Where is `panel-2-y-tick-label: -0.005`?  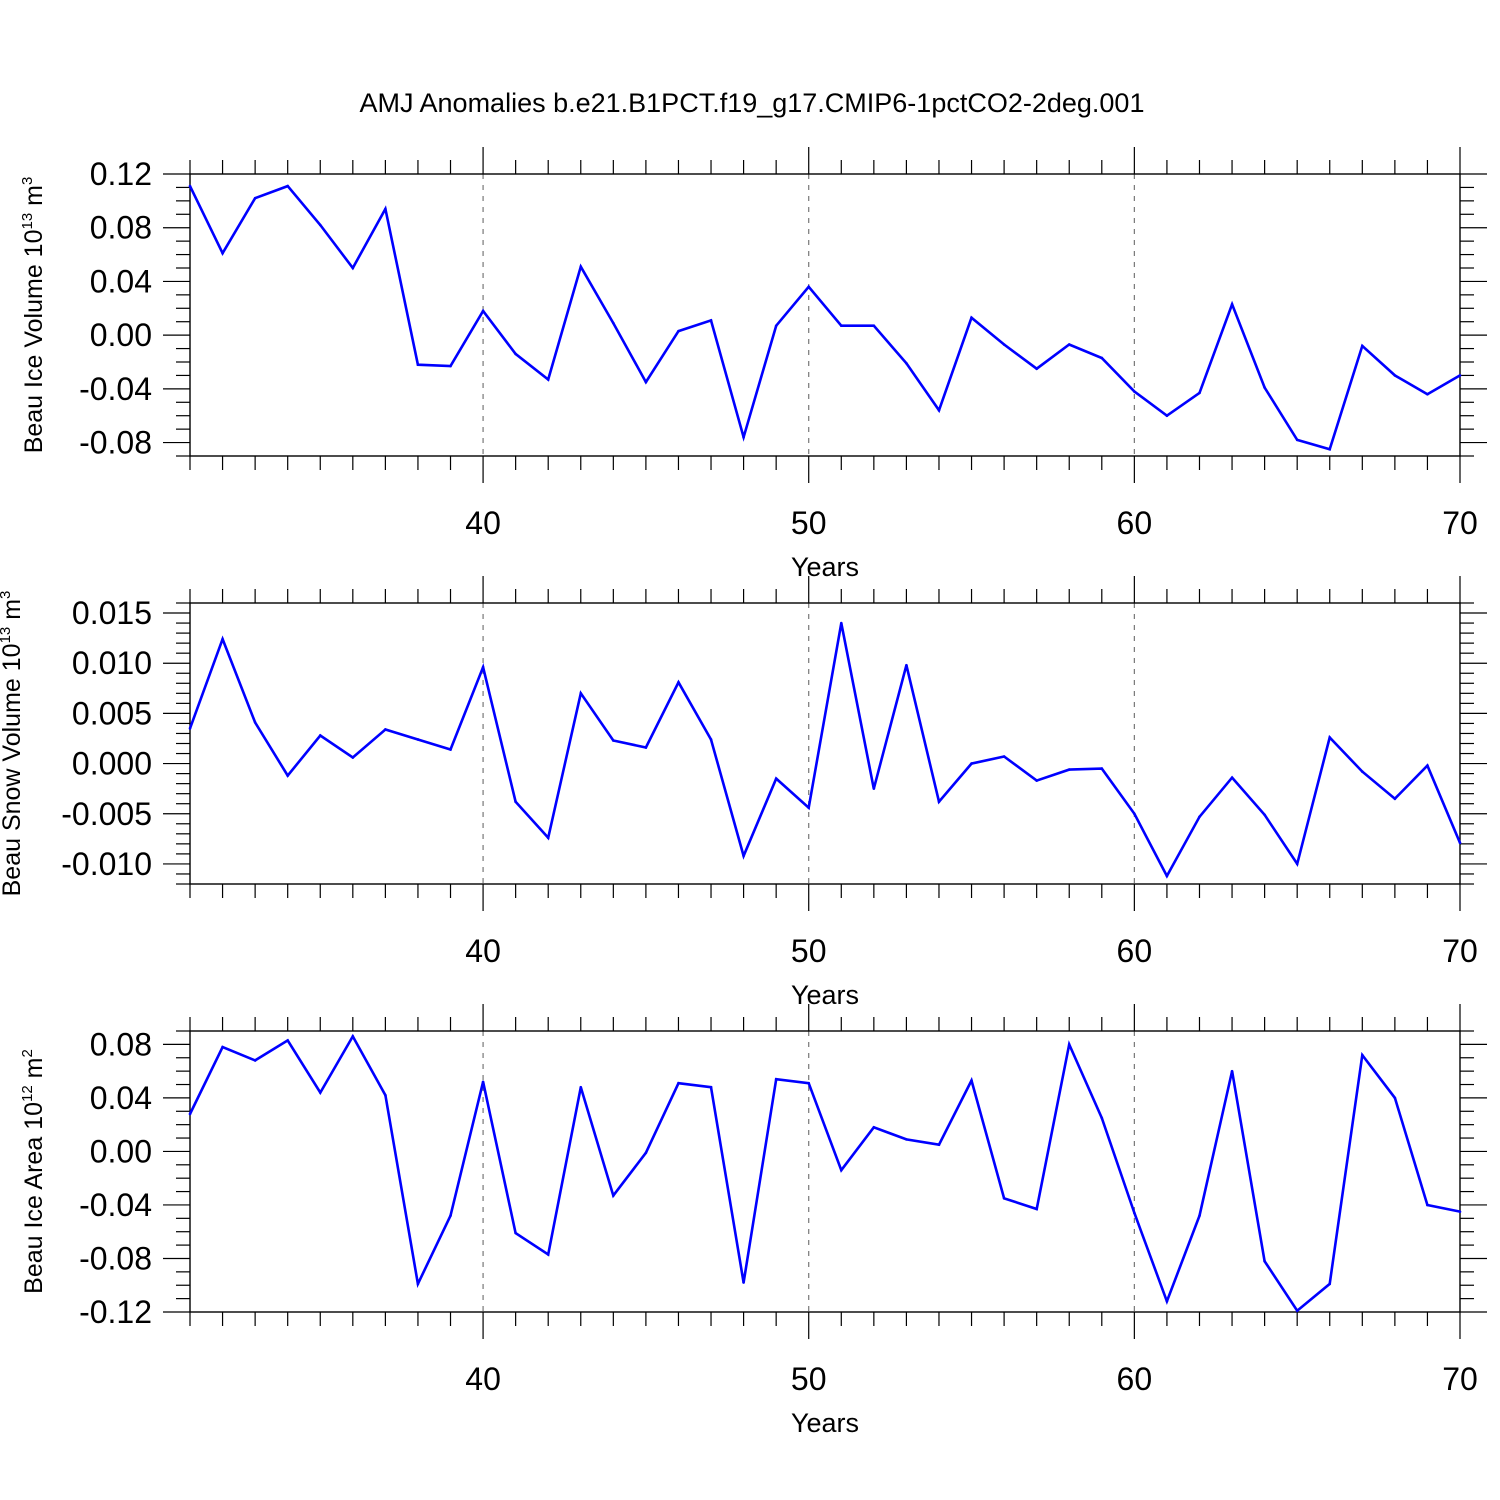 panel-2-y-tick-label: -0.005 is located at coordinates (106, 814).